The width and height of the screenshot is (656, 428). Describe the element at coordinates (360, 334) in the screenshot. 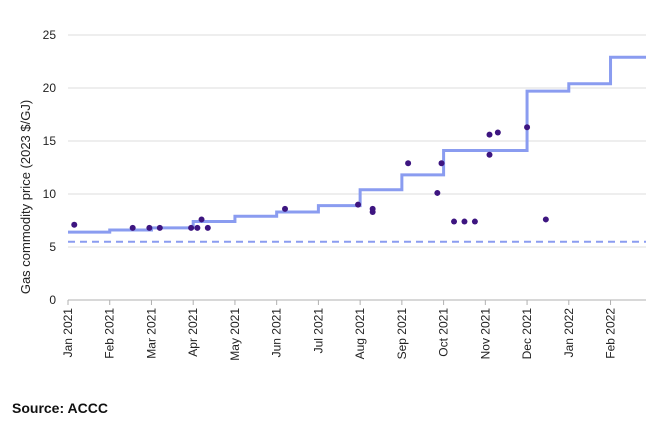

I see `x-tick-label: Aug 2021` at that location.